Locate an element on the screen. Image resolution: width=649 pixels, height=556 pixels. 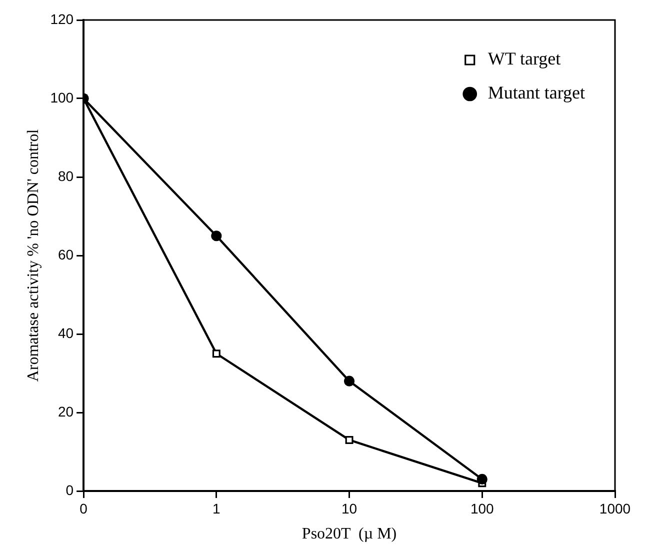
x-tick-label: 100 is located at coordinates (482, 508).